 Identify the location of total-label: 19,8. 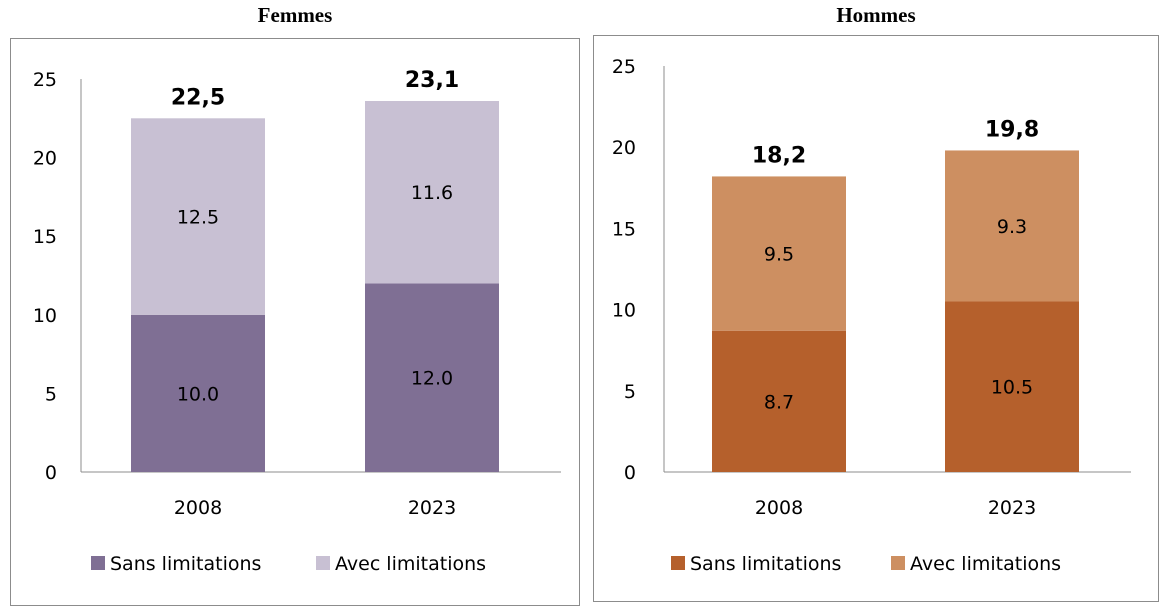
(1012, 129).